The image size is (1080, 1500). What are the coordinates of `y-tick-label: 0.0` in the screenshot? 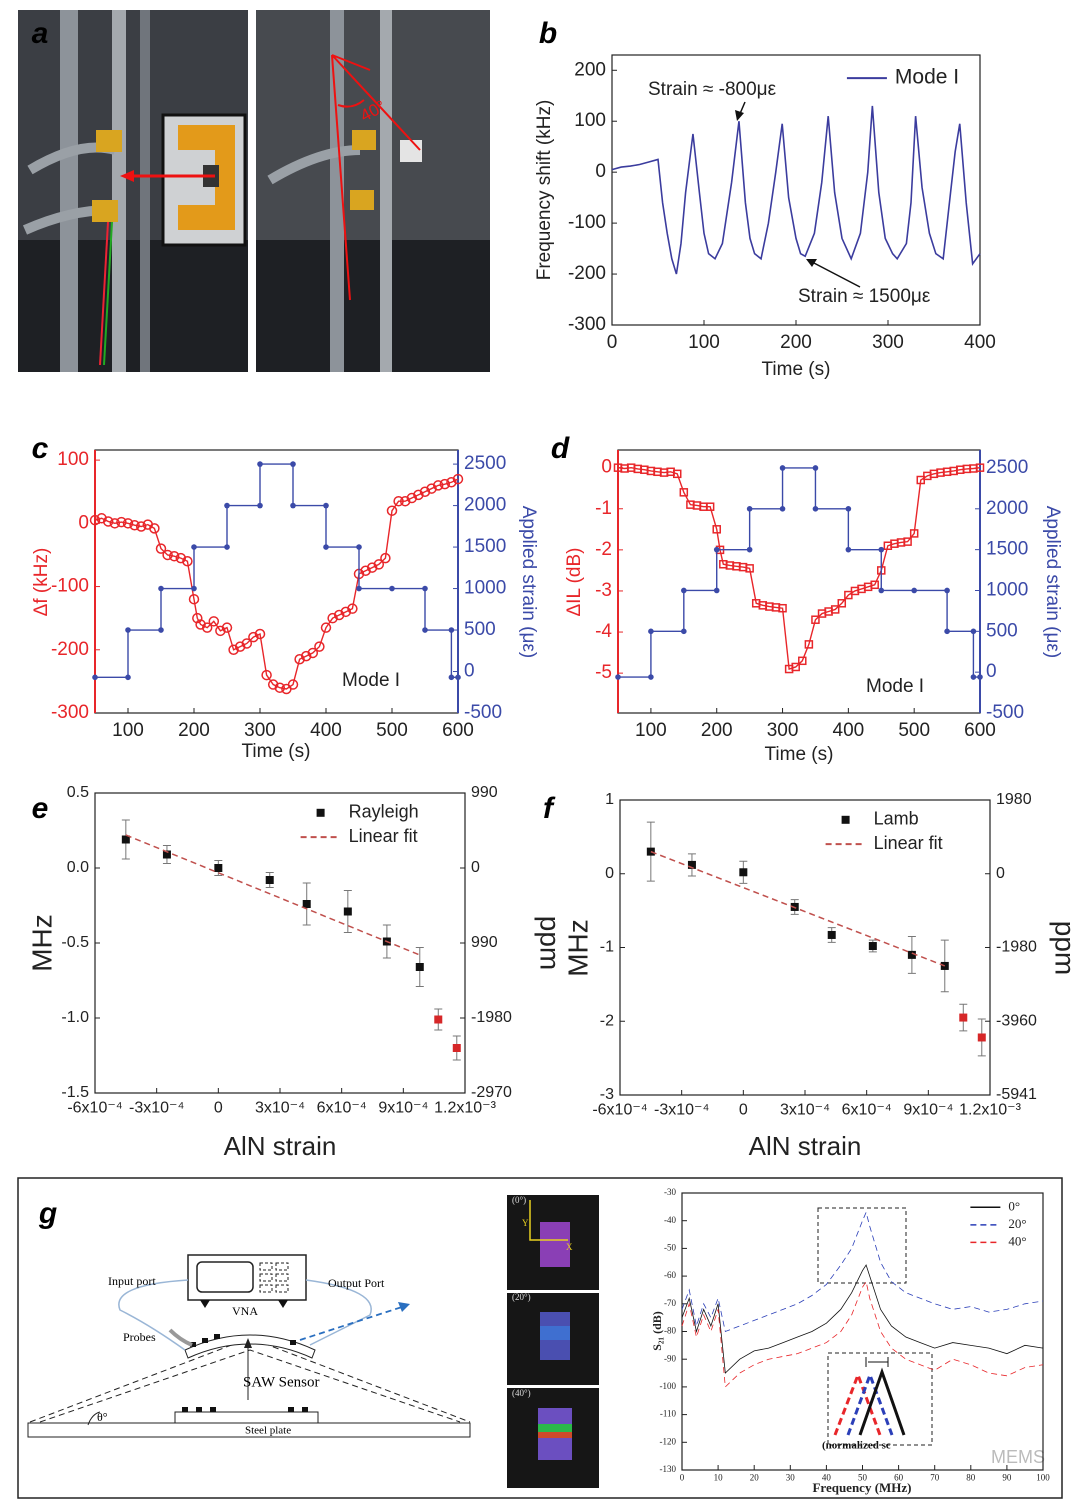 It's located at (78, 867).